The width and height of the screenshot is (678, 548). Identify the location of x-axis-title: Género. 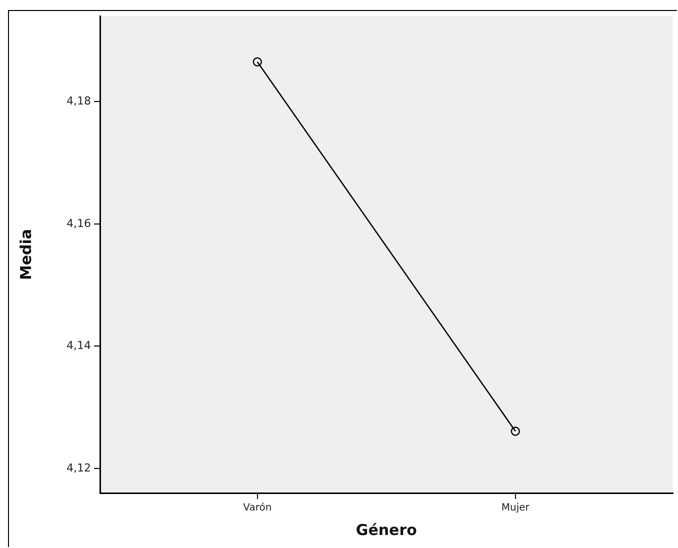
(386, 529).